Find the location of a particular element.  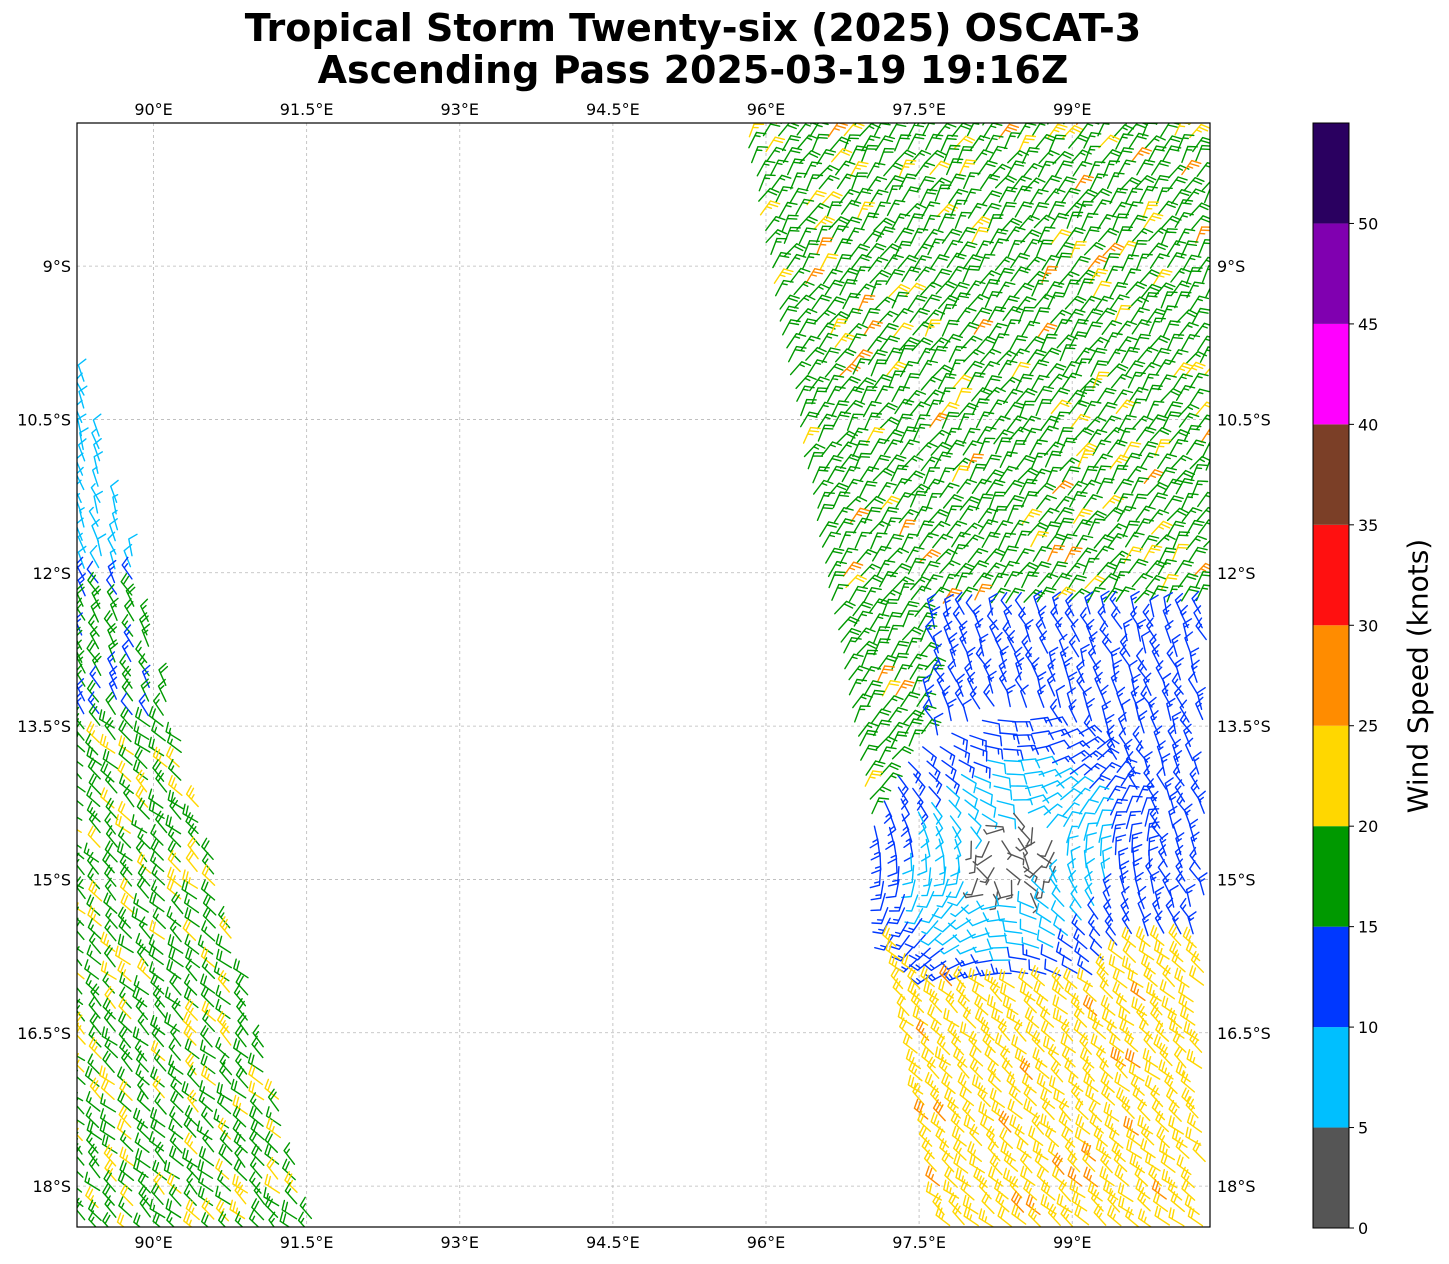

lat-tick-label-right: 15°S is located at coordinates (1236, 879).